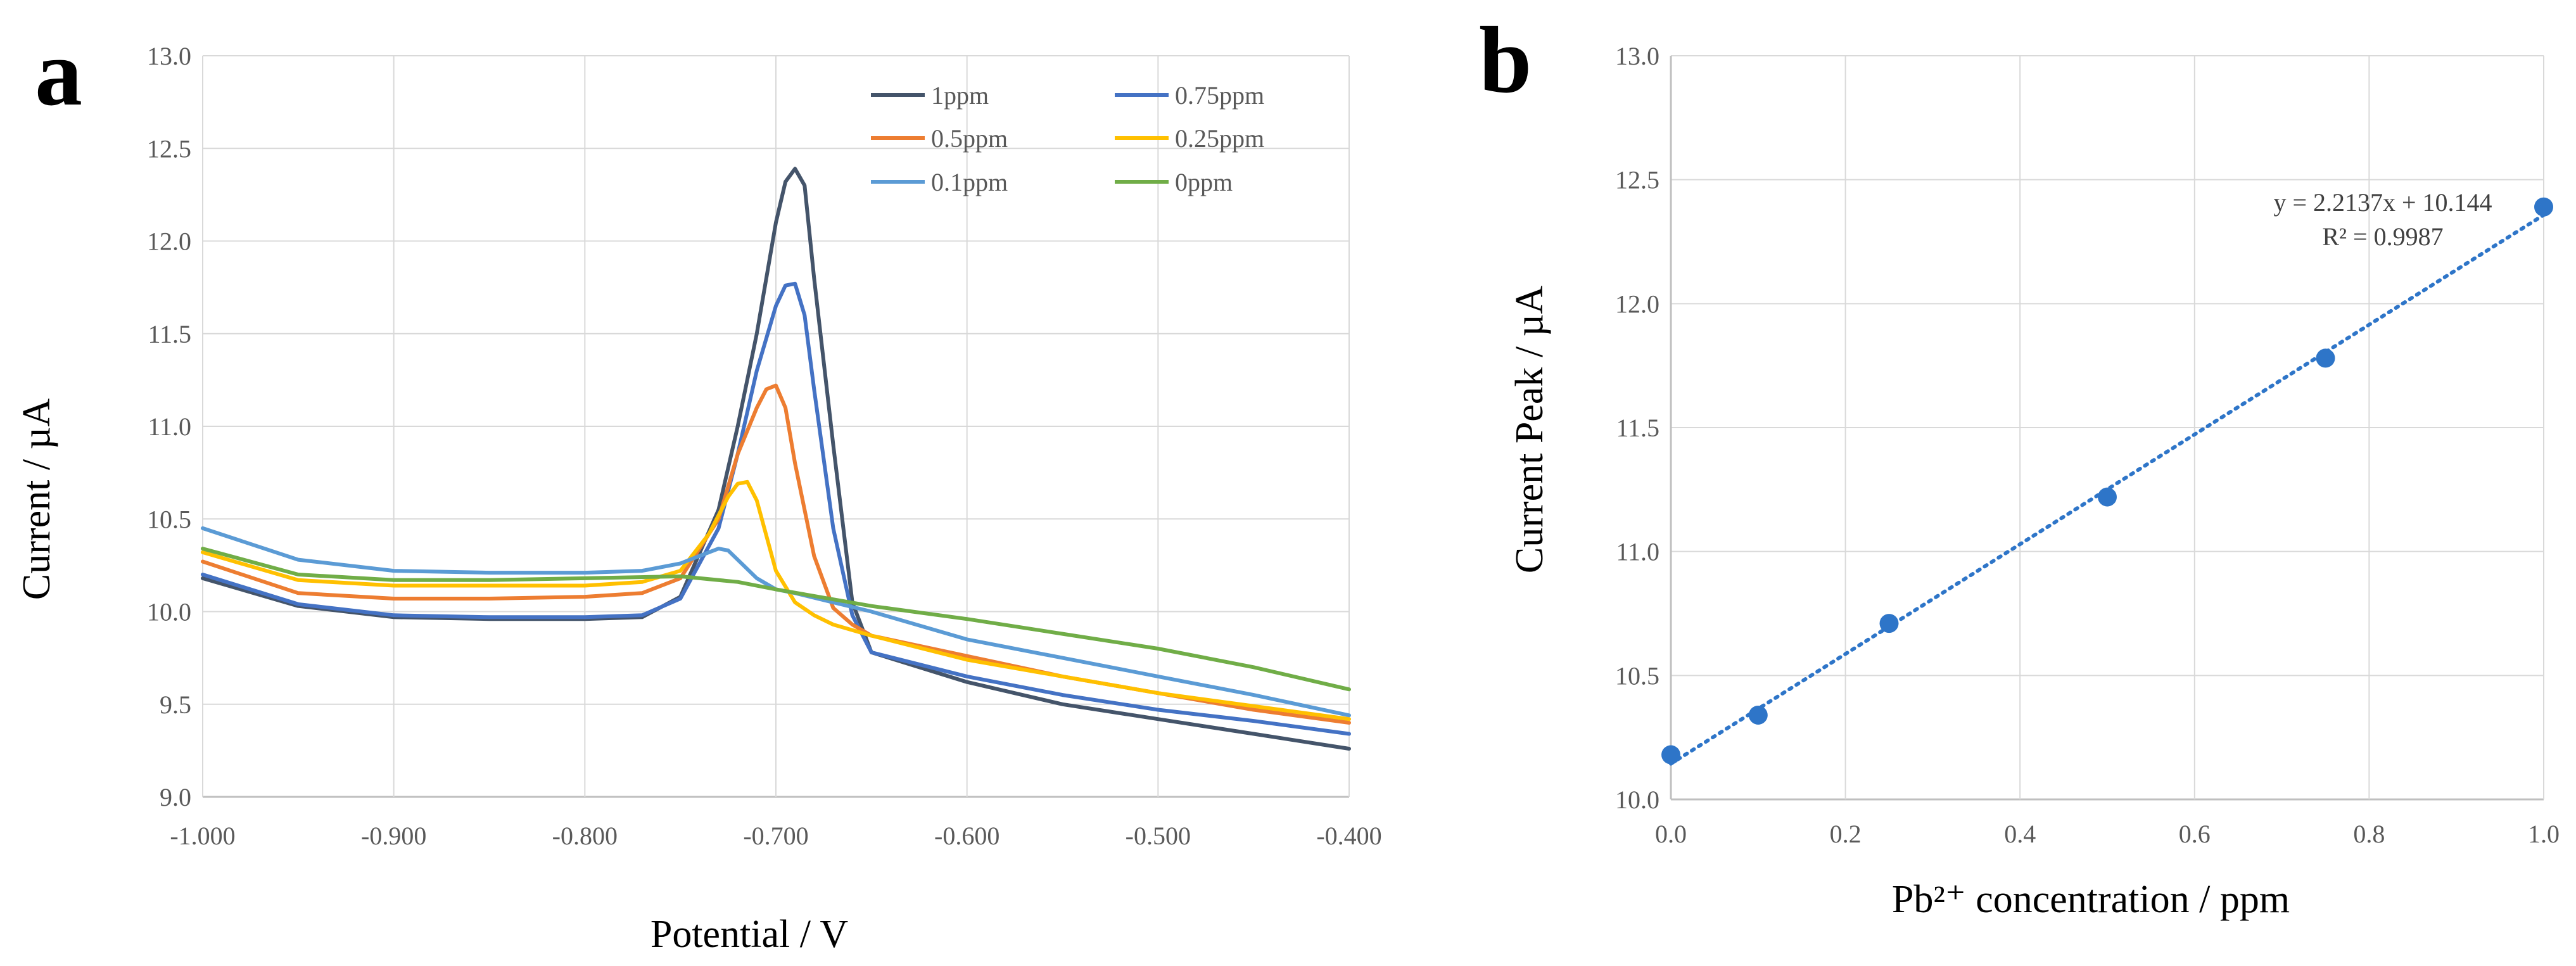  What do you see at coordinates (1348, 836) in the screenshot?
I see `x-tick-label-a: -0.400` at bounding box center [1348, 836].